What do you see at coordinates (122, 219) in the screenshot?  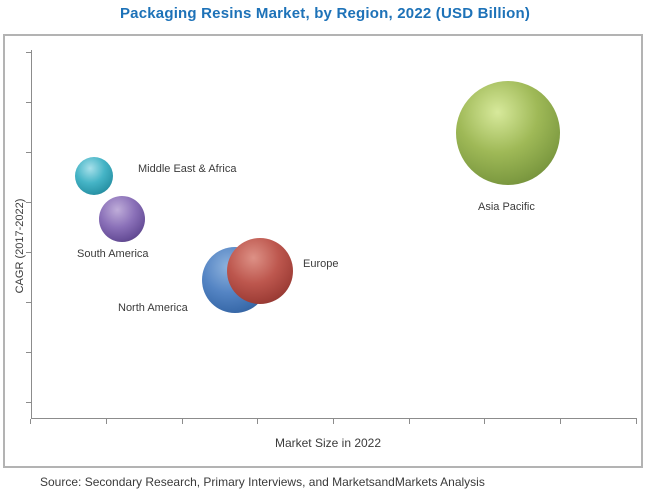 I see `bubble-south-america` at bounding box center [122, 219].